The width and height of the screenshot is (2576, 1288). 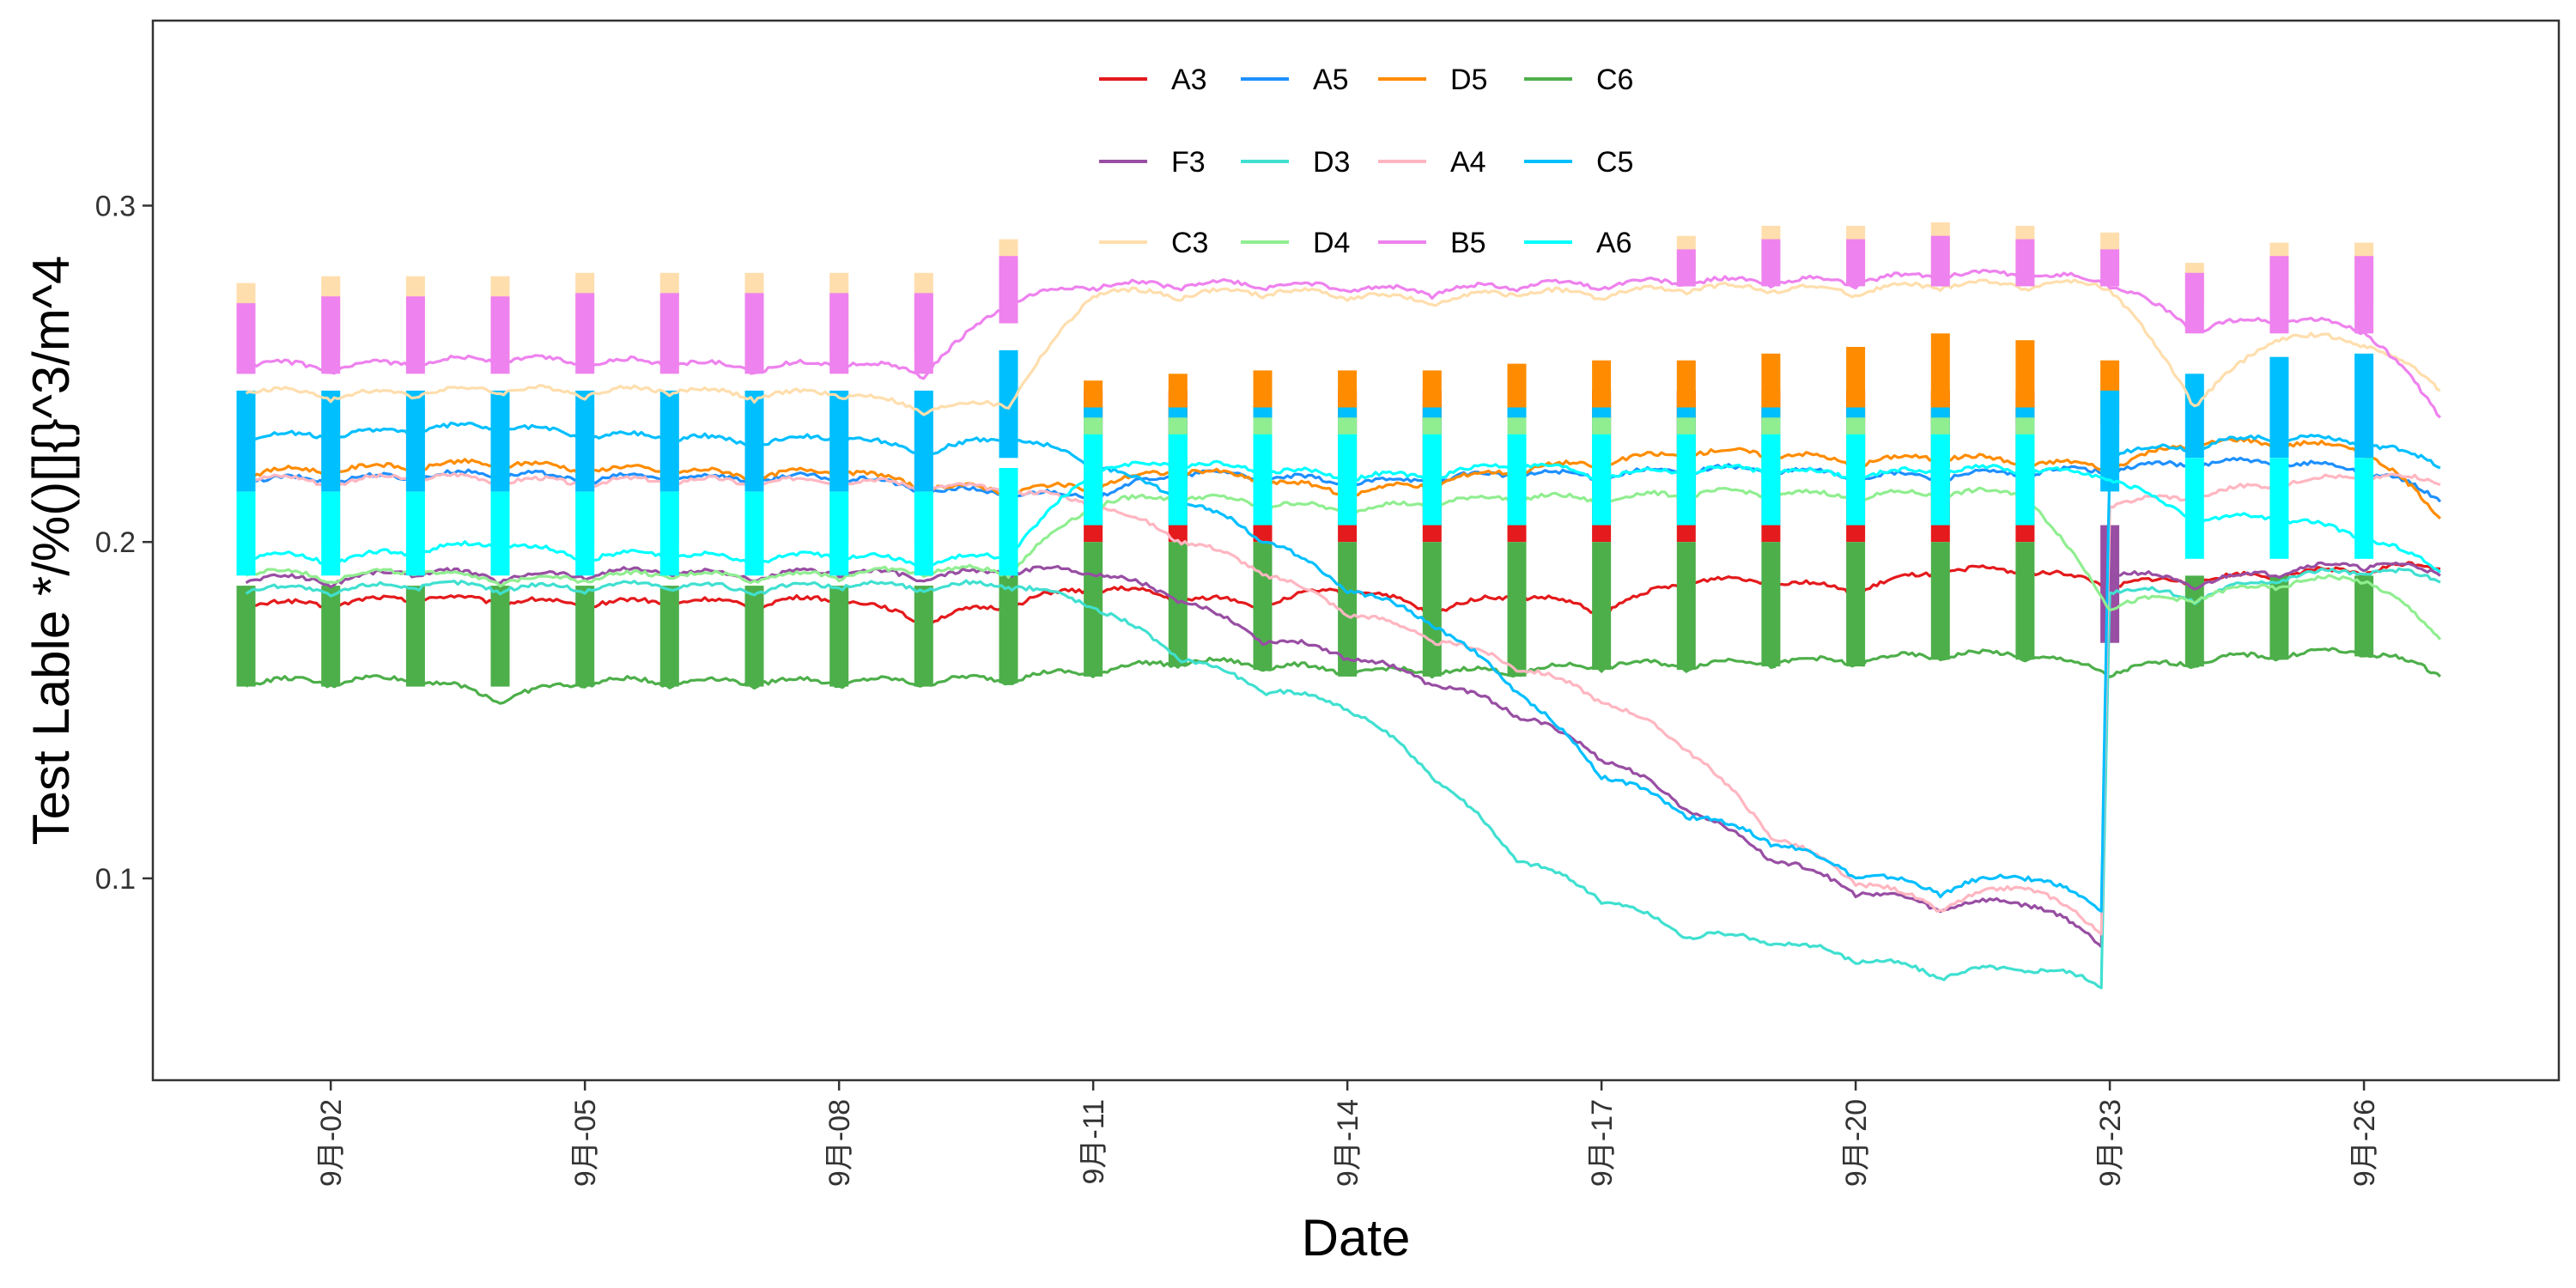 I want to click on legend-item-F3: F3, so click(x=1152, y=162).